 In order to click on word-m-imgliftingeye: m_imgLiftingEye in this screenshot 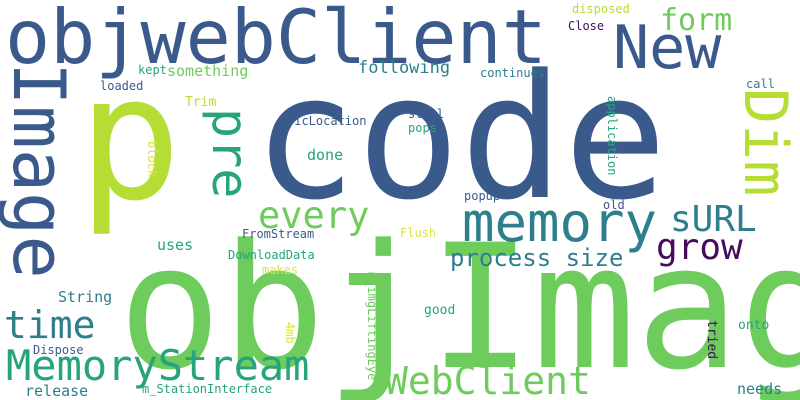, I will do `click(372, 326)`.